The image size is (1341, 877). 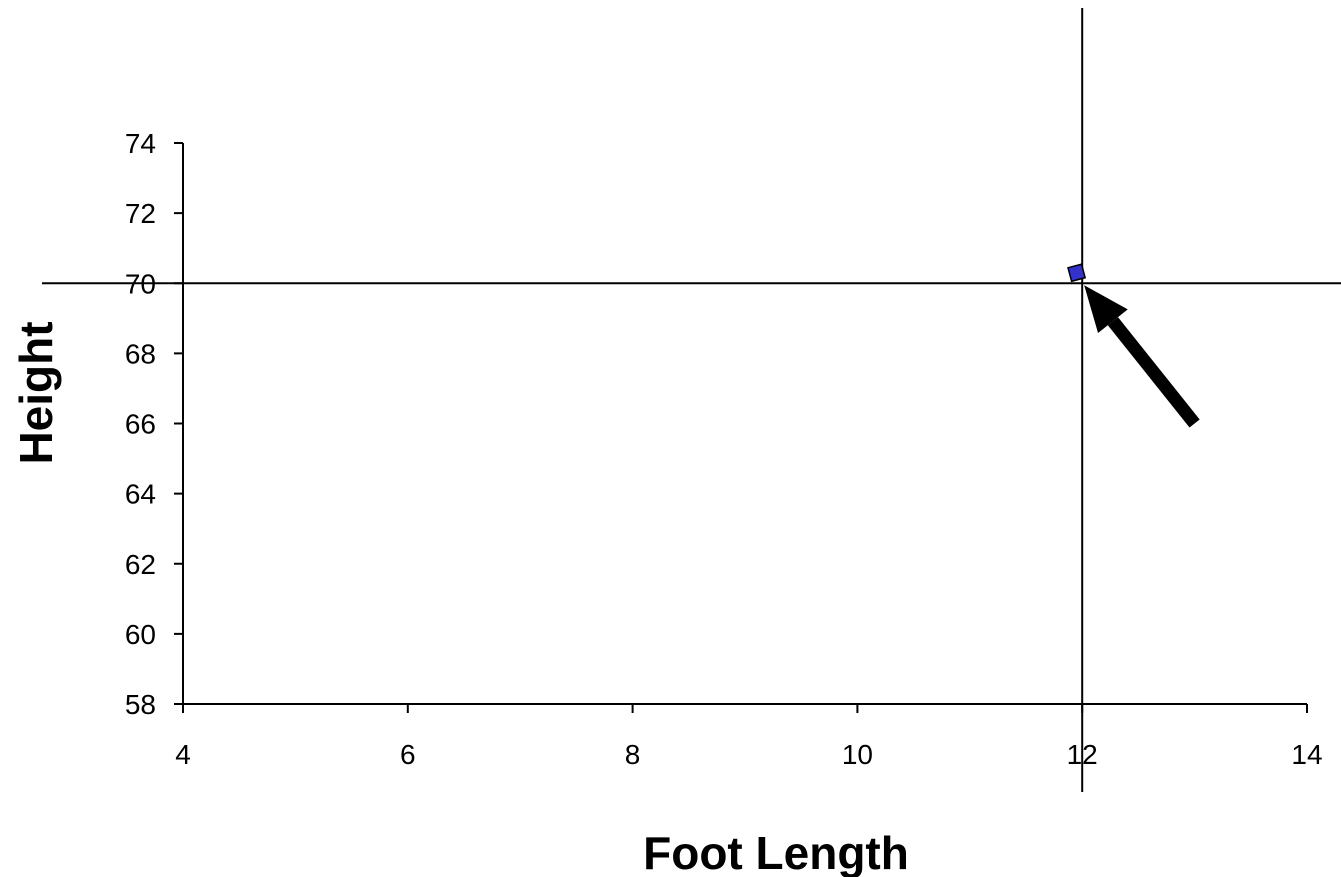 I want to click on data-point, so click(x=1077, y=273).